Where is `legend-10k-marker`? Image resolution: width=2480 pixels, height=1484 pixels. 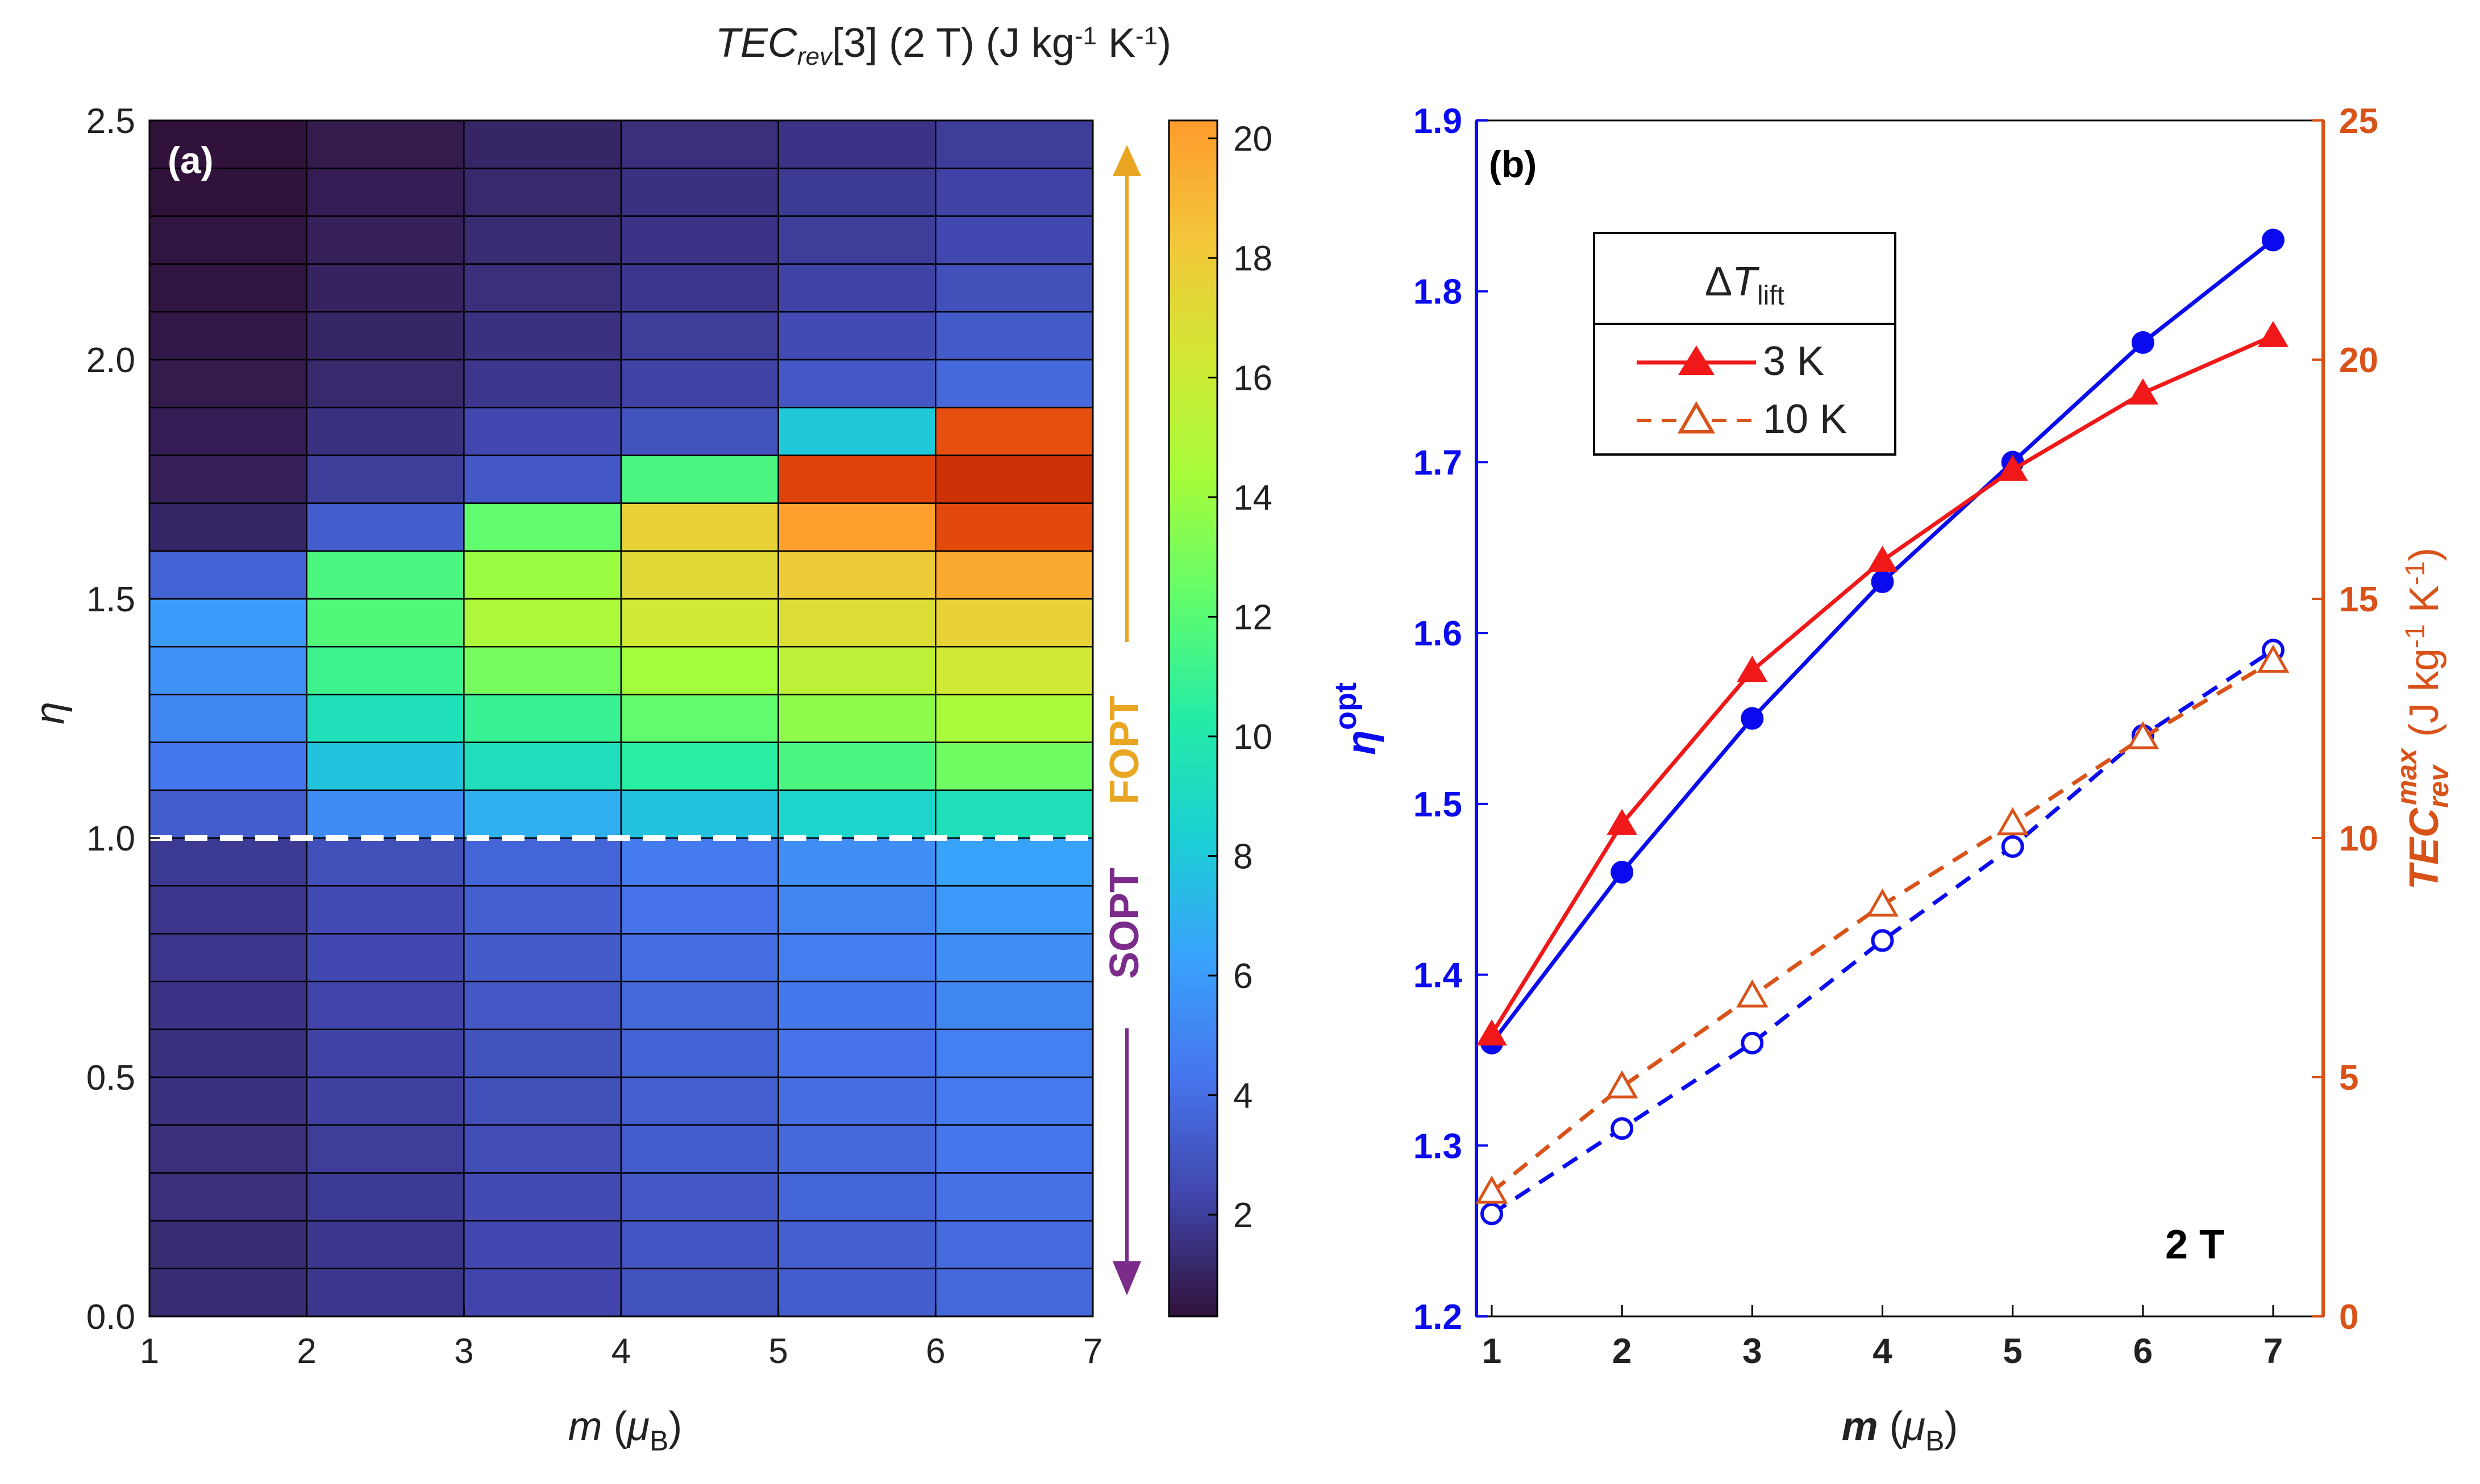
legend-10k-marker is located at coordinates (1697, 417).